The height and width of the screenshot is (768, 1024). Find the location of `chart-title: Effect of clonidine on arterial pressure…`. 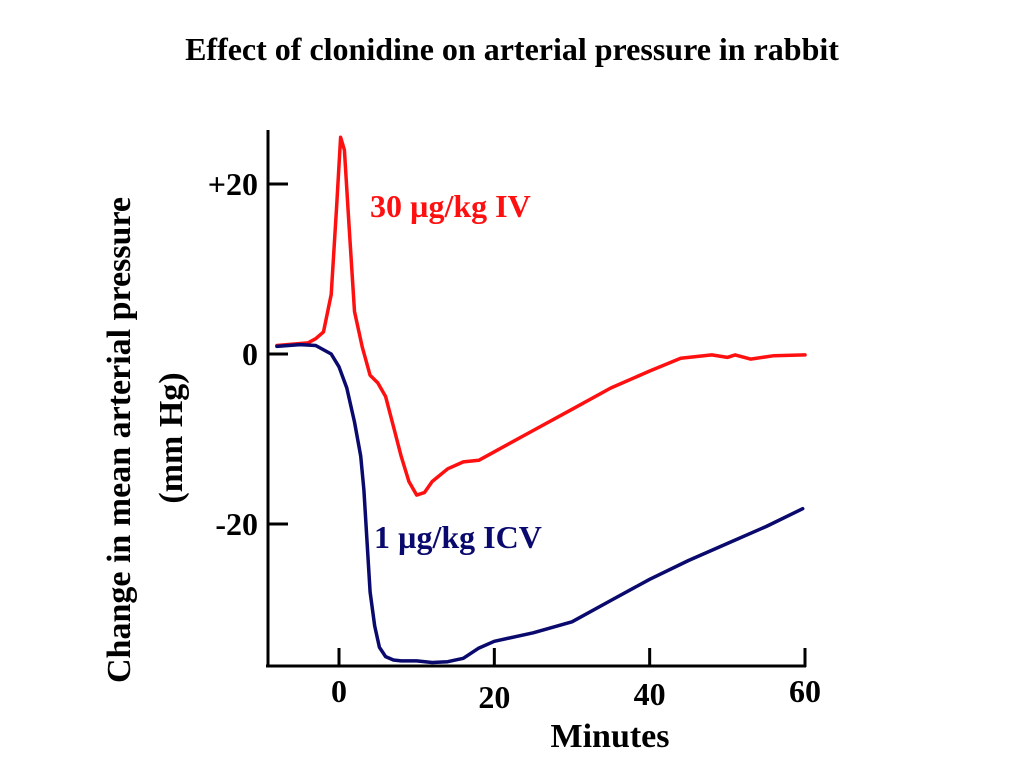

chart-title: Effect of clonidine on arterial pressure… is located at coordinates (512, 49).